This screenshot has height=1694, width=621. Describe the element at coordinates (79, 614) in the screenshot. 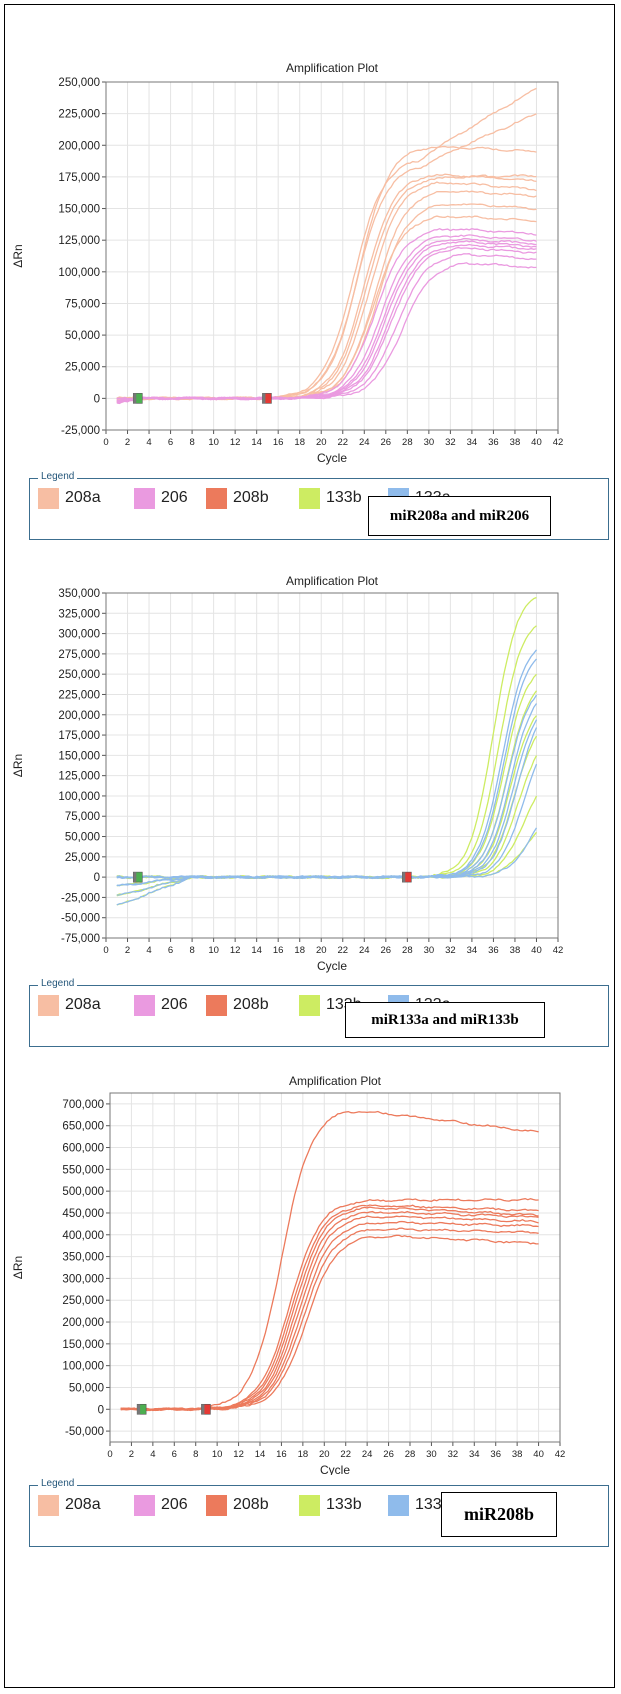

I see `y-tick-label: 325,000` at that location.